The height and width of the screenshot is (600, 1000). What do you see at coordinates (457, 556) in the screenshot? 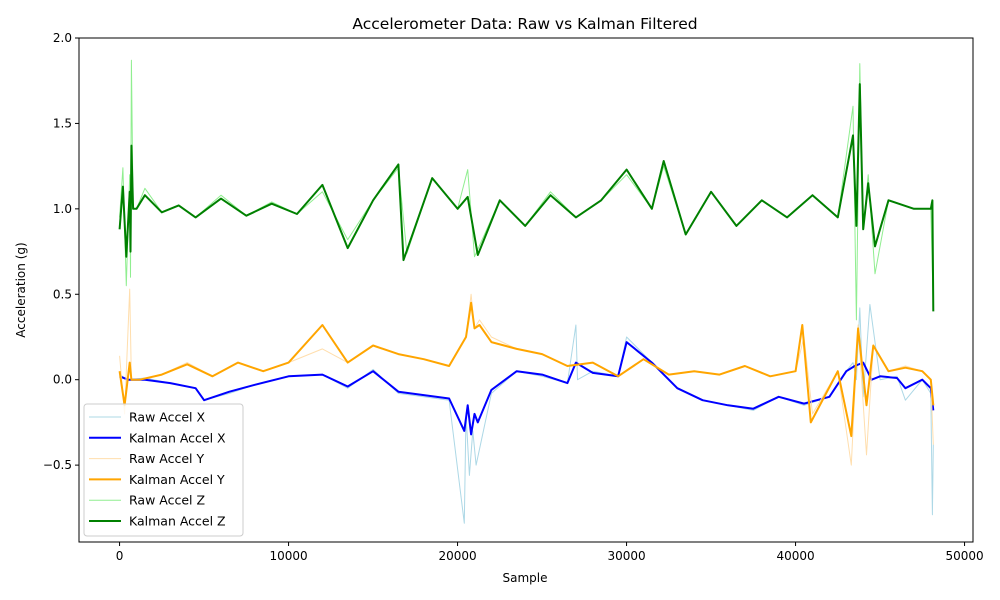
I see `x-tick-label: 20000` at bounding box center [457, 556].